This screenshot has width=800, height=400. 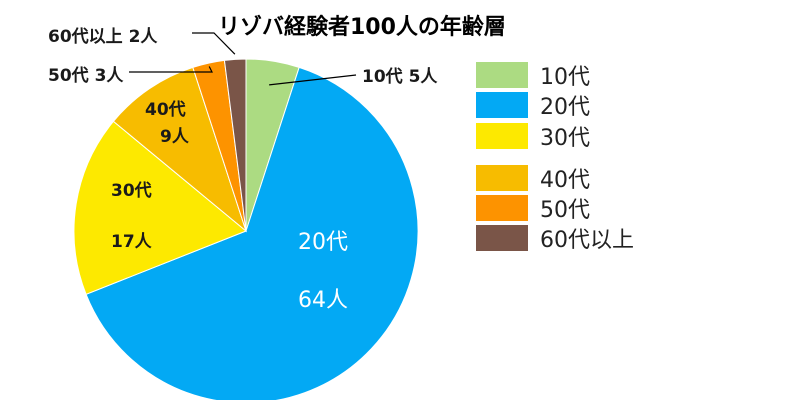 What do you see at coordinates (555, 157) in the screenshot?
I see `legend: 10代 20代 30代 40代 50代 60代以上` at bounding box center [555, 157].